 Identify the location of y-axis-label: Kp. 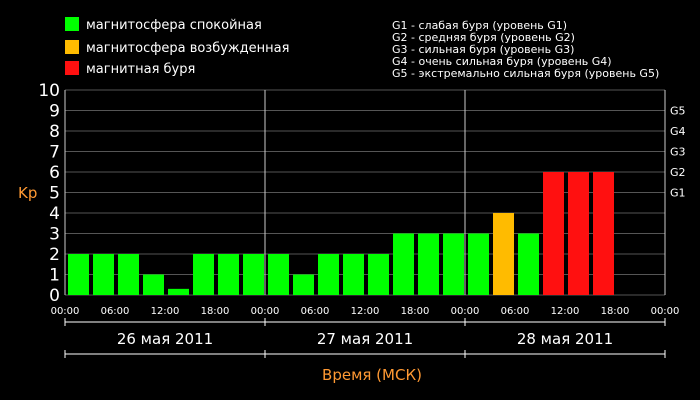
(27, 193).